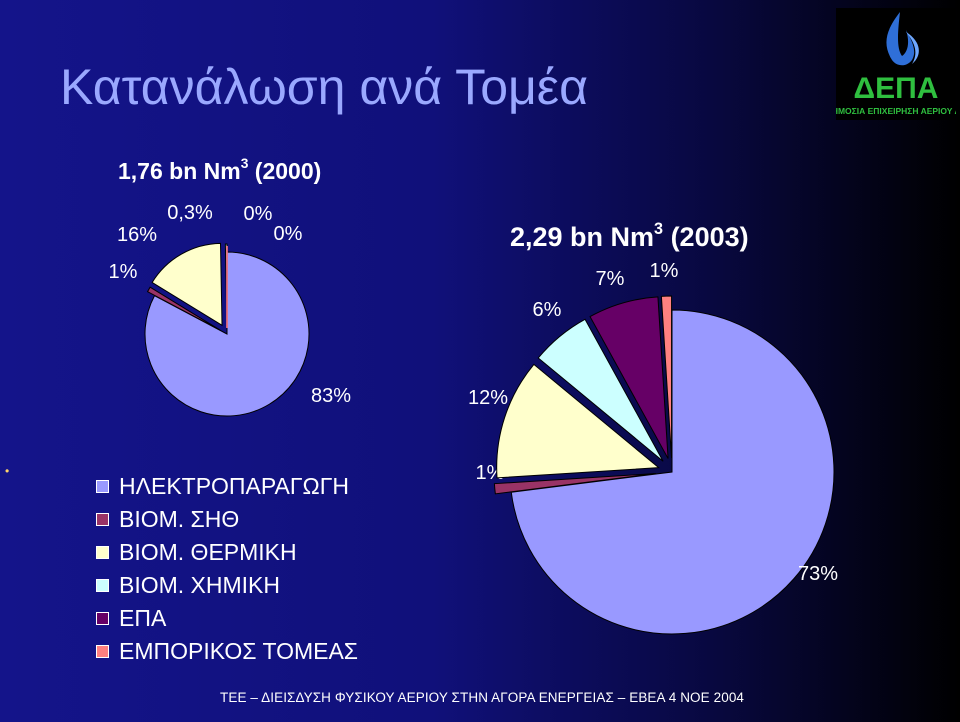  Describe the element at coordinates (324, 87) in the screenshot. I see `slide-title: Κατανάλωση ανά Τομέα` at that location.